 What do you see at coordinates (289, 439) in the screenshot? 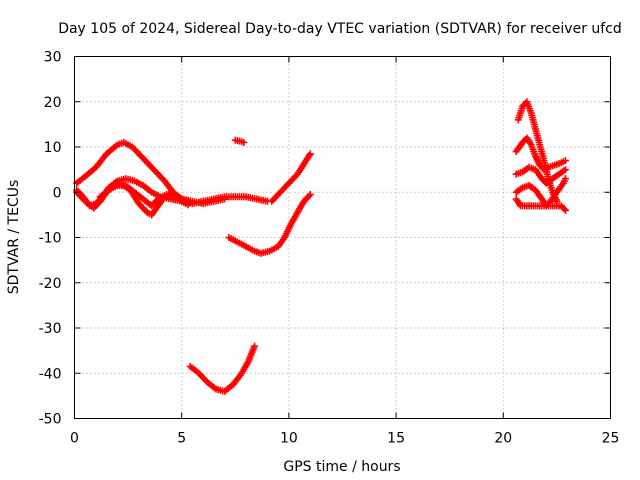
I see `x-tick-label: 10` at bounding box center [289, 439].